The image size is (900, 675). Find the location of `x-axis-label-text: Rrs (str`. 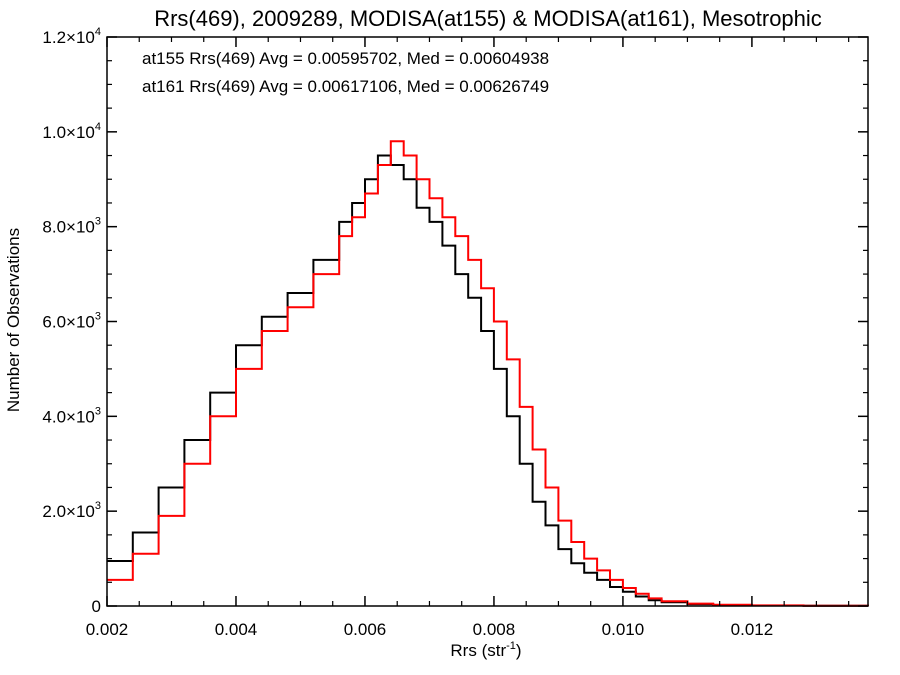

x-axis-label-text: Rrs (str is located at coordinates (478, 650).